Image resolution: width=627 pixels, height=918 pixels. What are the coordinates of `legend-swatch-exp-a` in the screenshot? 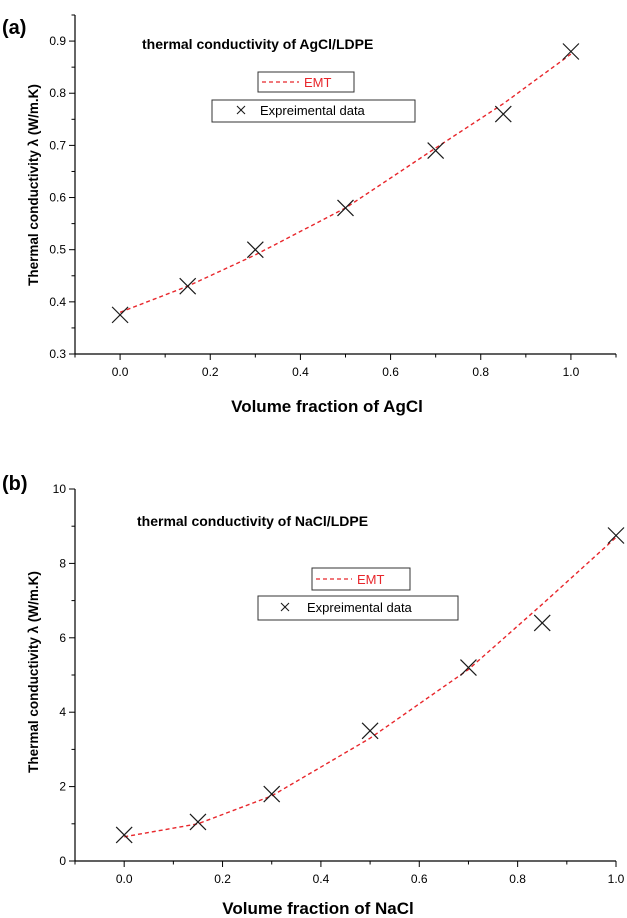 It's located at (241, 110).